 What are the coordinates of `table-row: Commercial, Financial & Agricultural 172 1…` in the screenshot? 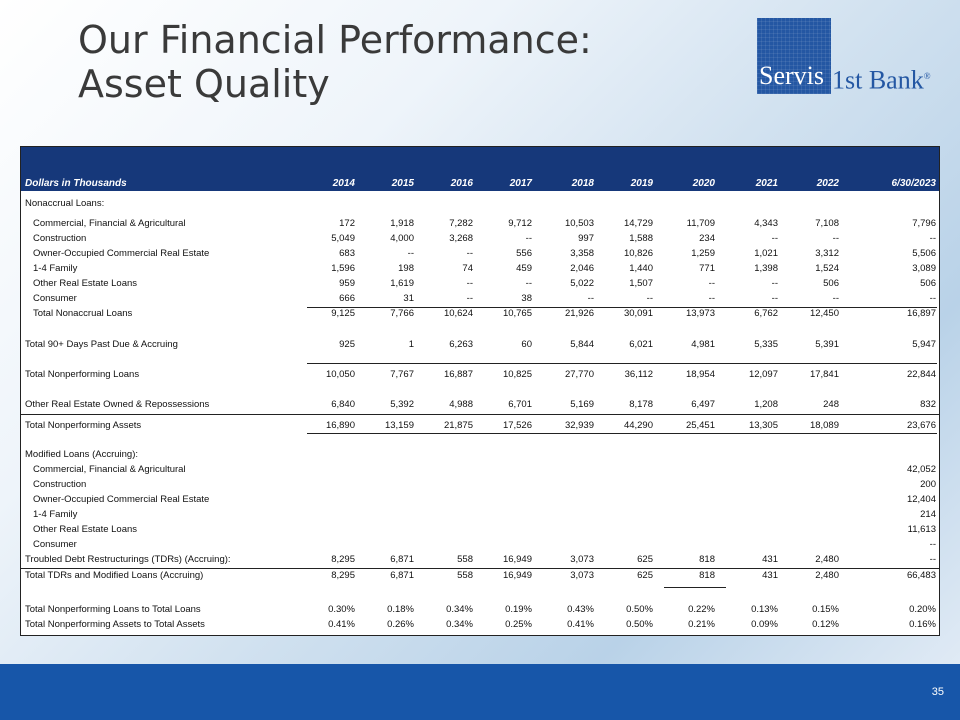 It's located at (480, 224).